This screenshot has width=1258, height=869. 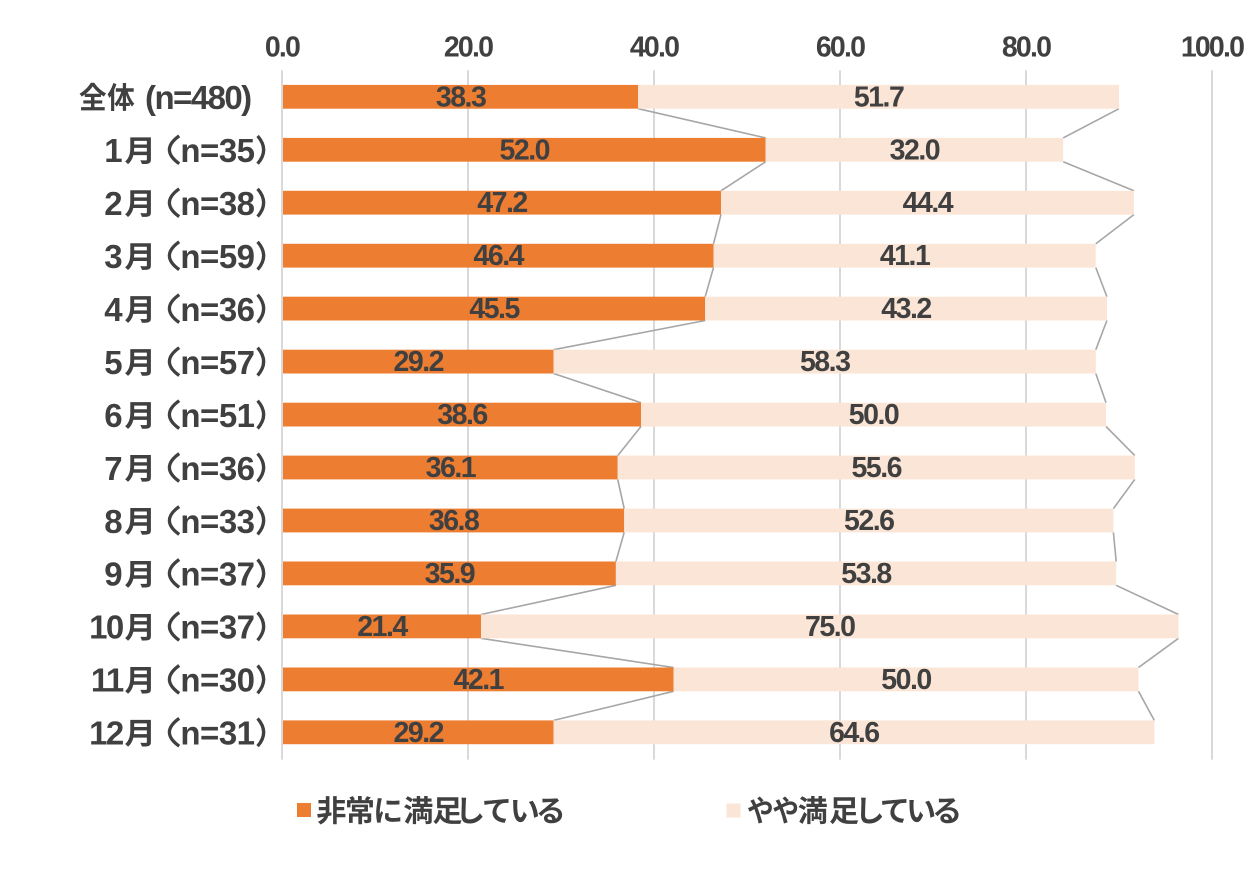 I want to click on svg-text: 5, so click(x=113, y=362).